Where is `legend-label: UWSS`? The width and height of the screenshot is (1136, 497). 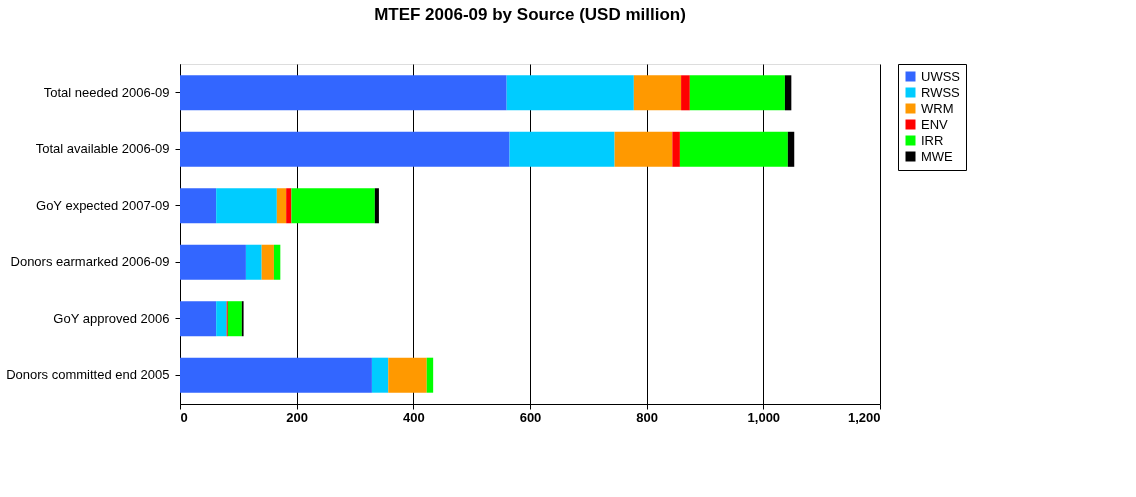
legend-label: UWSS is located at coordinates (941, 76).